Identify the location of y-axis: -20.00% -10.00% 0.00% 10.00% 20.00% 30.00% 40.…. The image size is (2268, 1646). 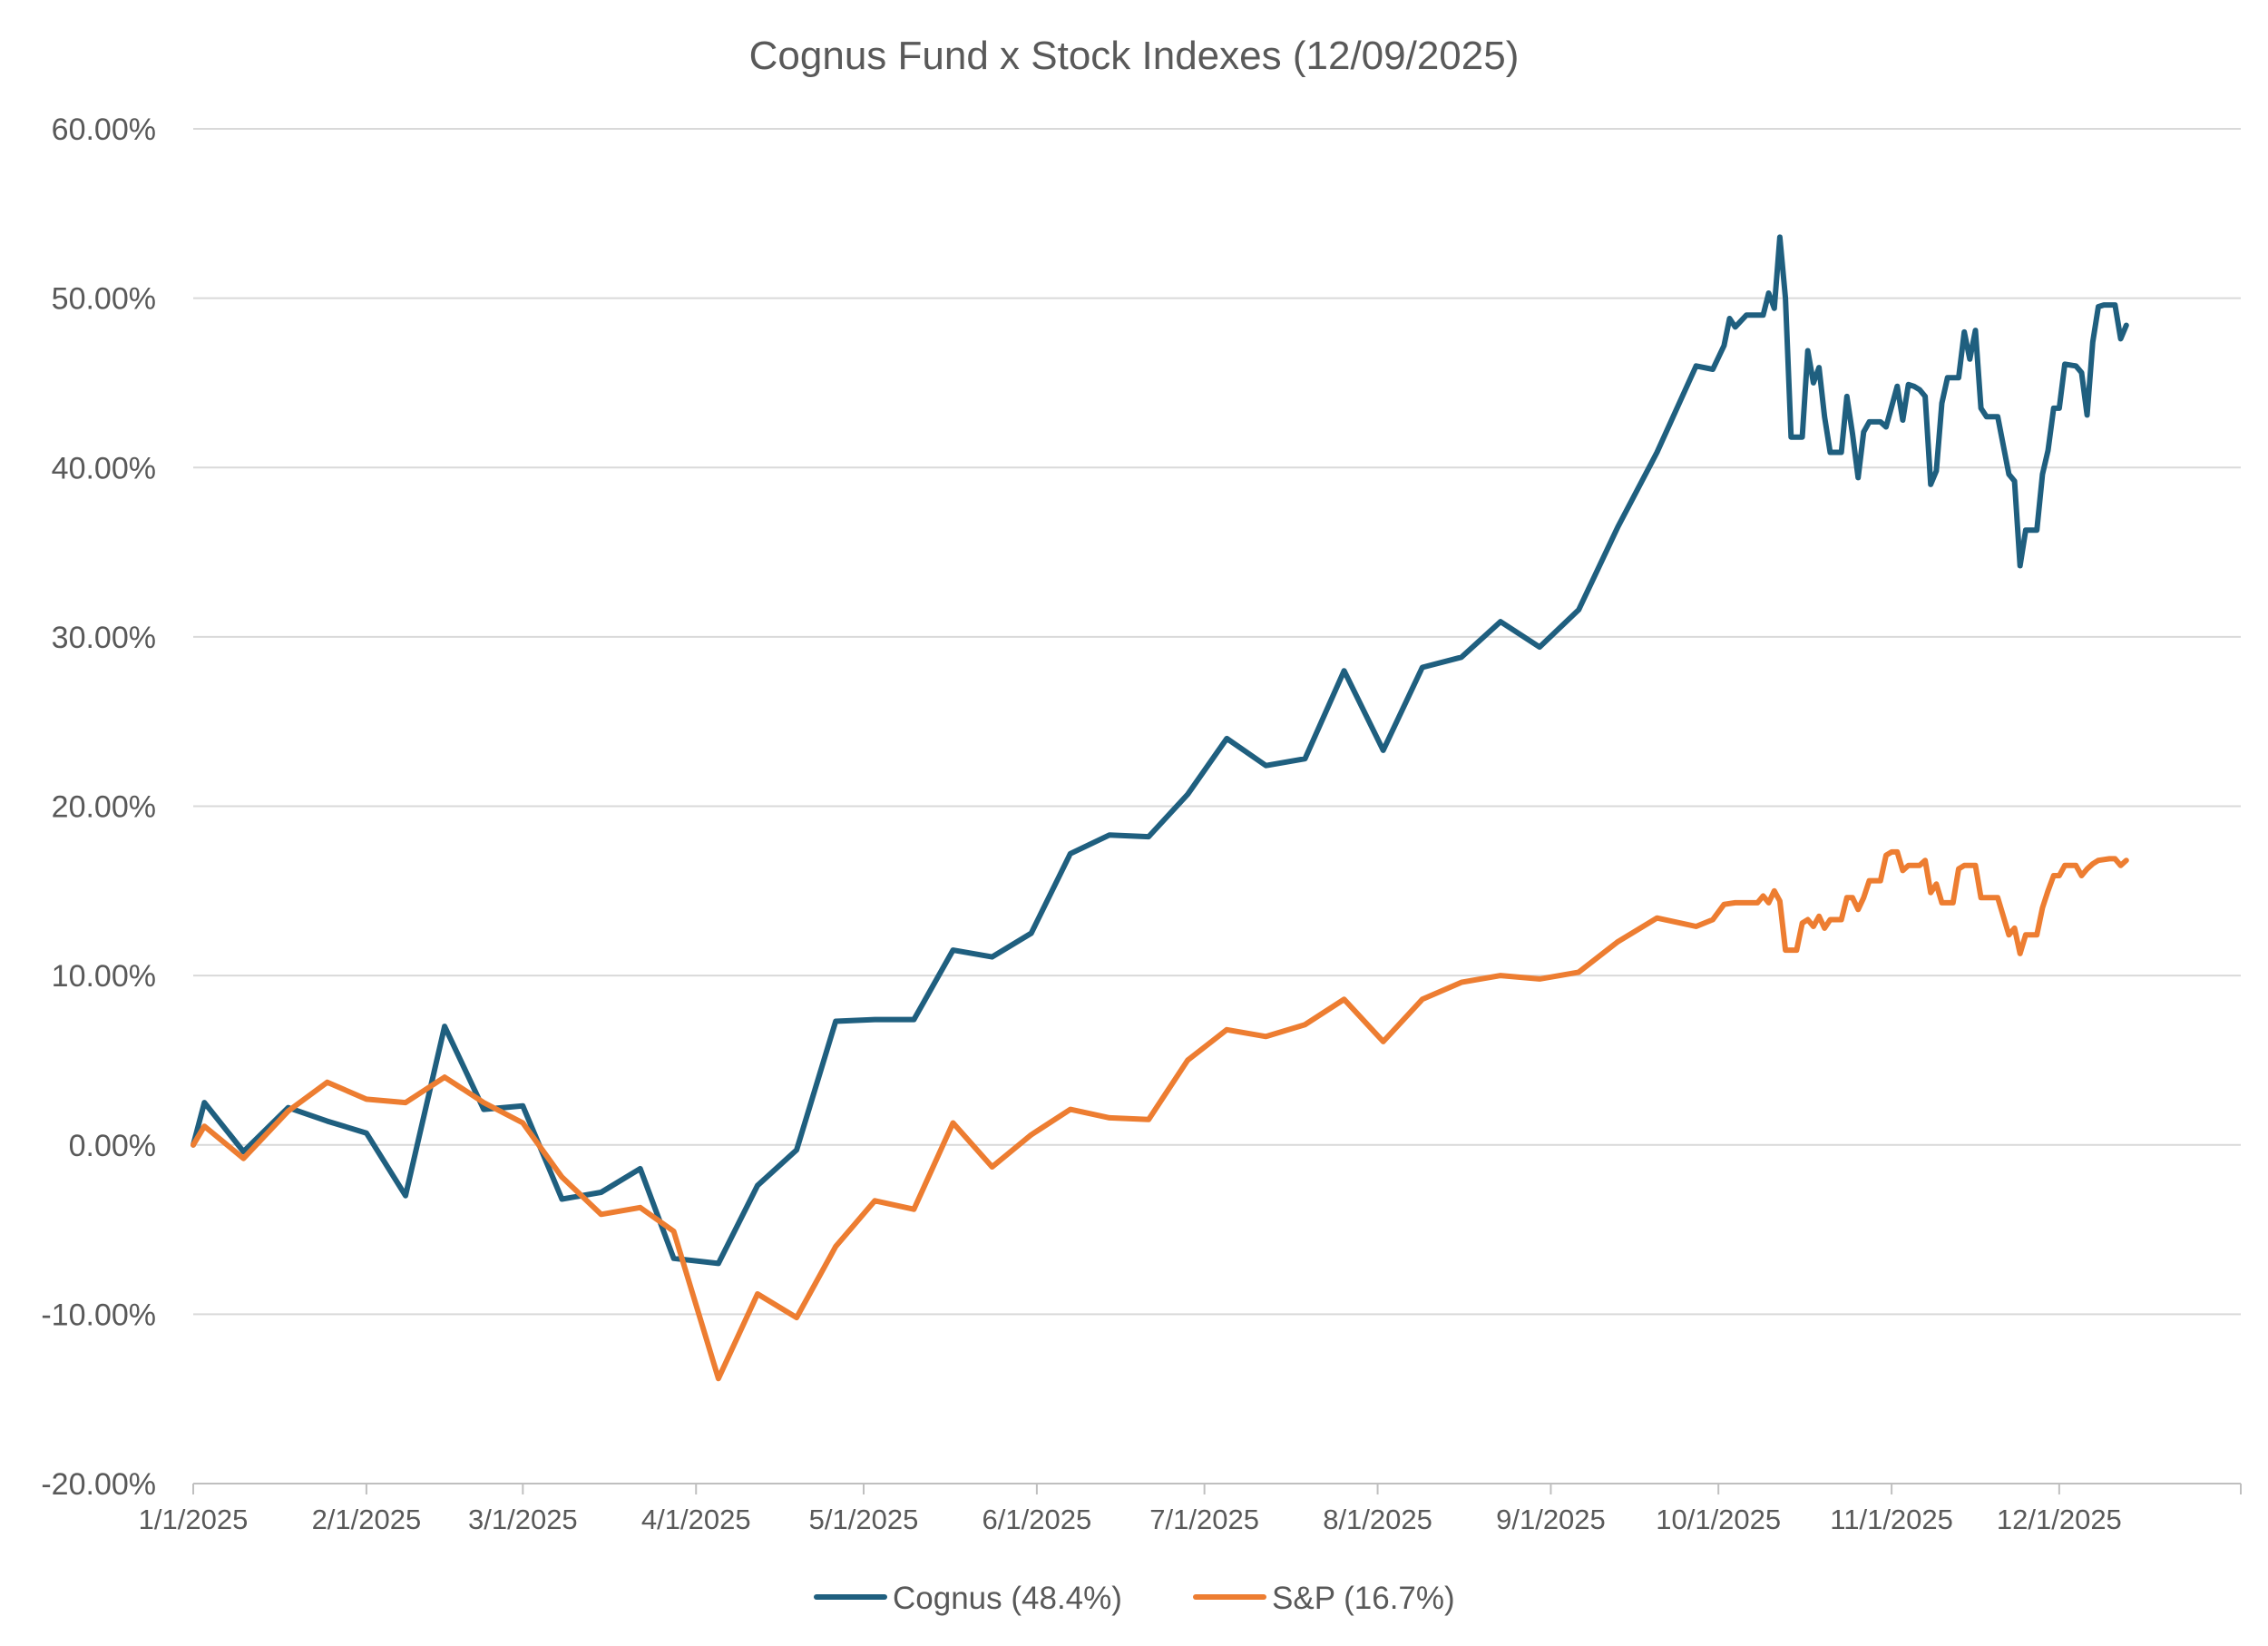
(99, 807).